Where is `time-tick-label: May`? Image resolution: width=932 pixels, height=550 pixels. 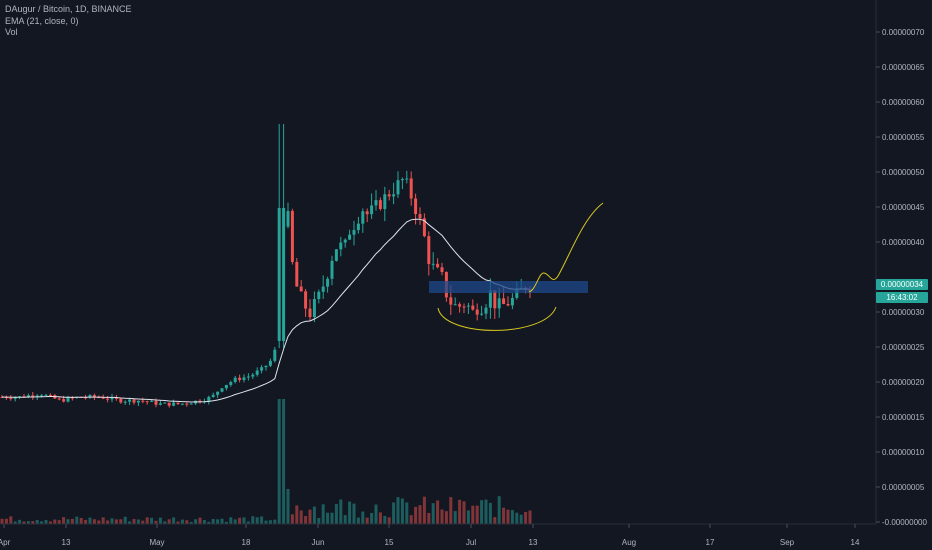
time-tick-label: May is located at coordinates (156, 542).